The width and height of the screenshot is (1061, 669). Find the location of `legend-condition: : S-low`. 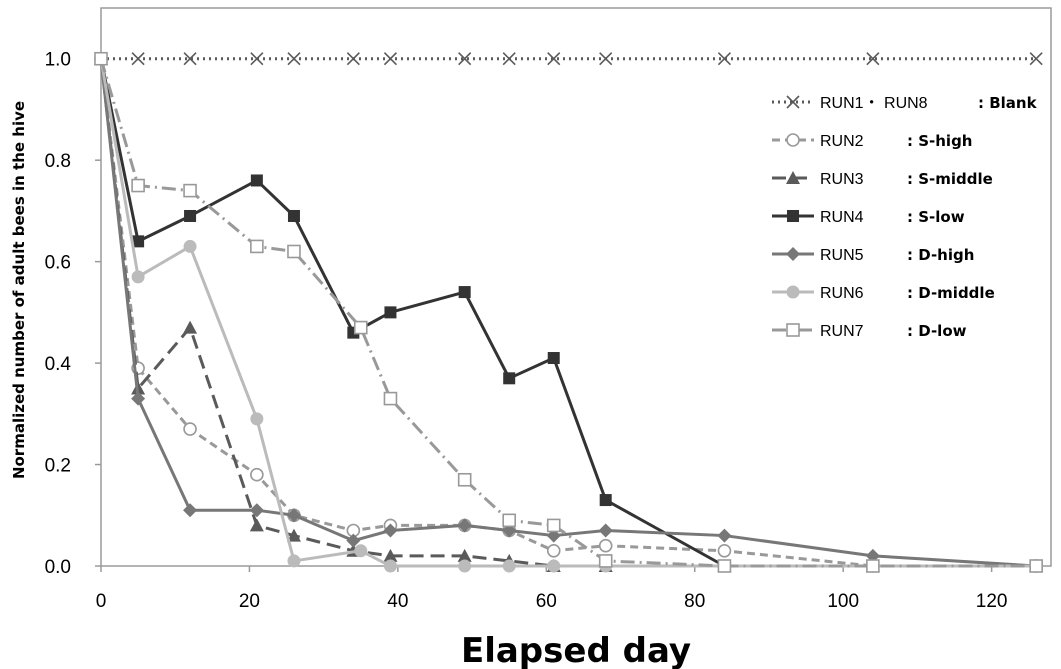

legend-condition: : S-low is located at coordinates (936, 217).